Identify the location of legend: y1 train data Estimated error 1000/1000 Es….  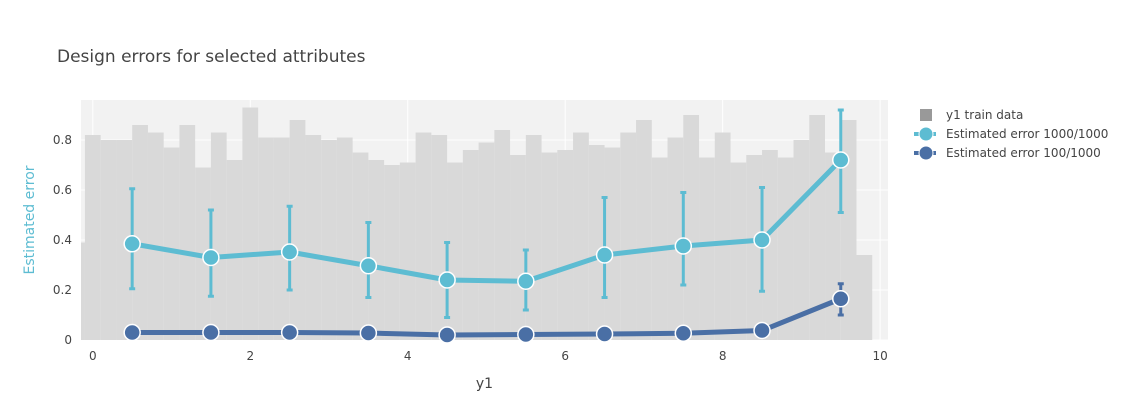
(1011, 134).